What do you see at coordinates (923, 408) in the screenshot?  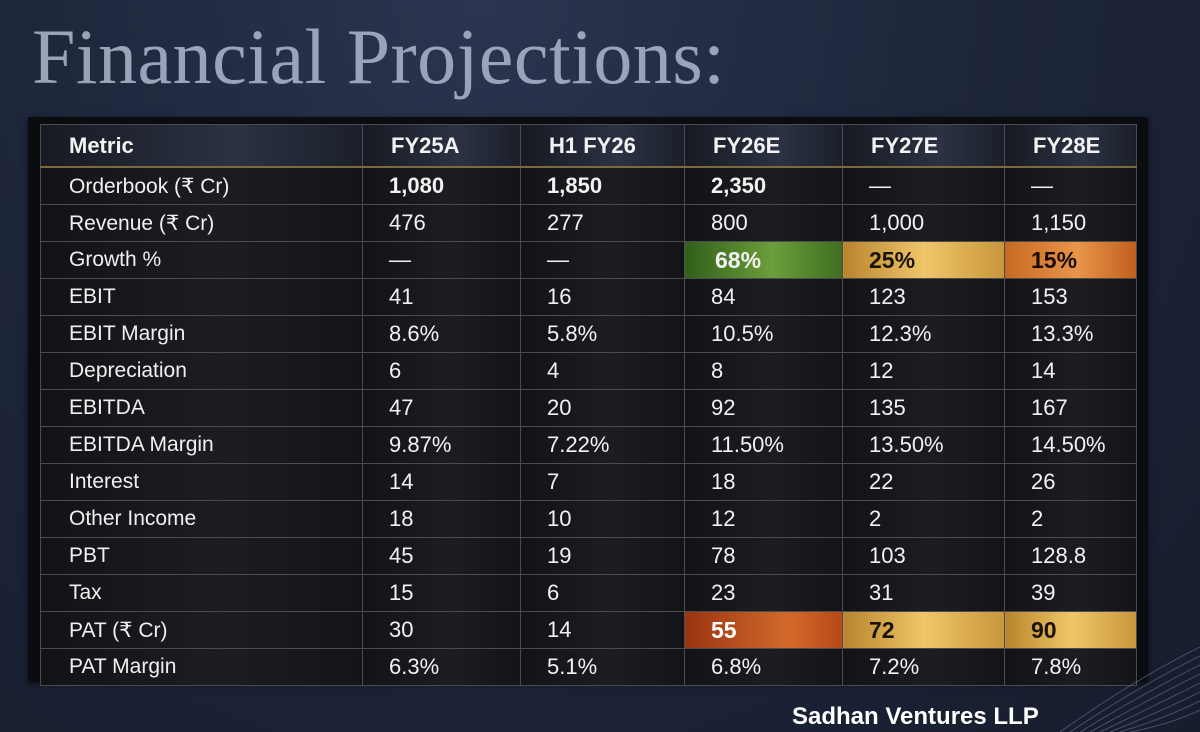 I see `table-cell: 135` at bounding box center [923, 408].